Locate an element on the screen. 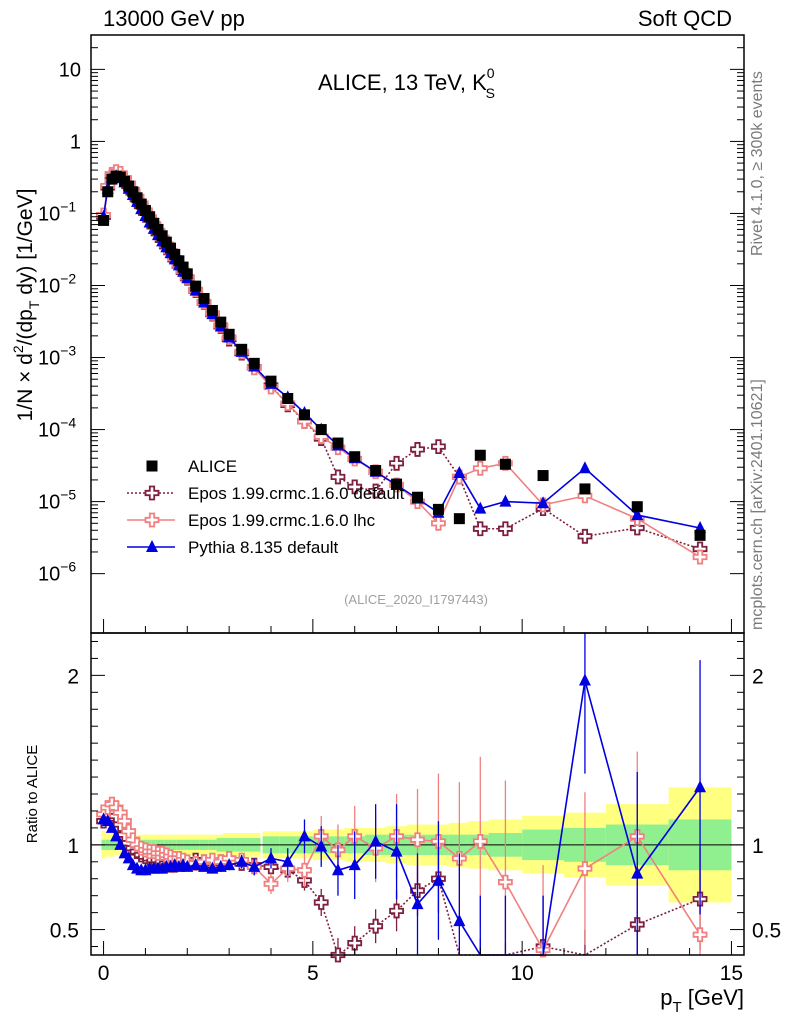  legend-label-epos-1-99-crmc-1-6-0-default: Epos 1.99.crmc.1.6.0 default is located at coordinates (296, 493).